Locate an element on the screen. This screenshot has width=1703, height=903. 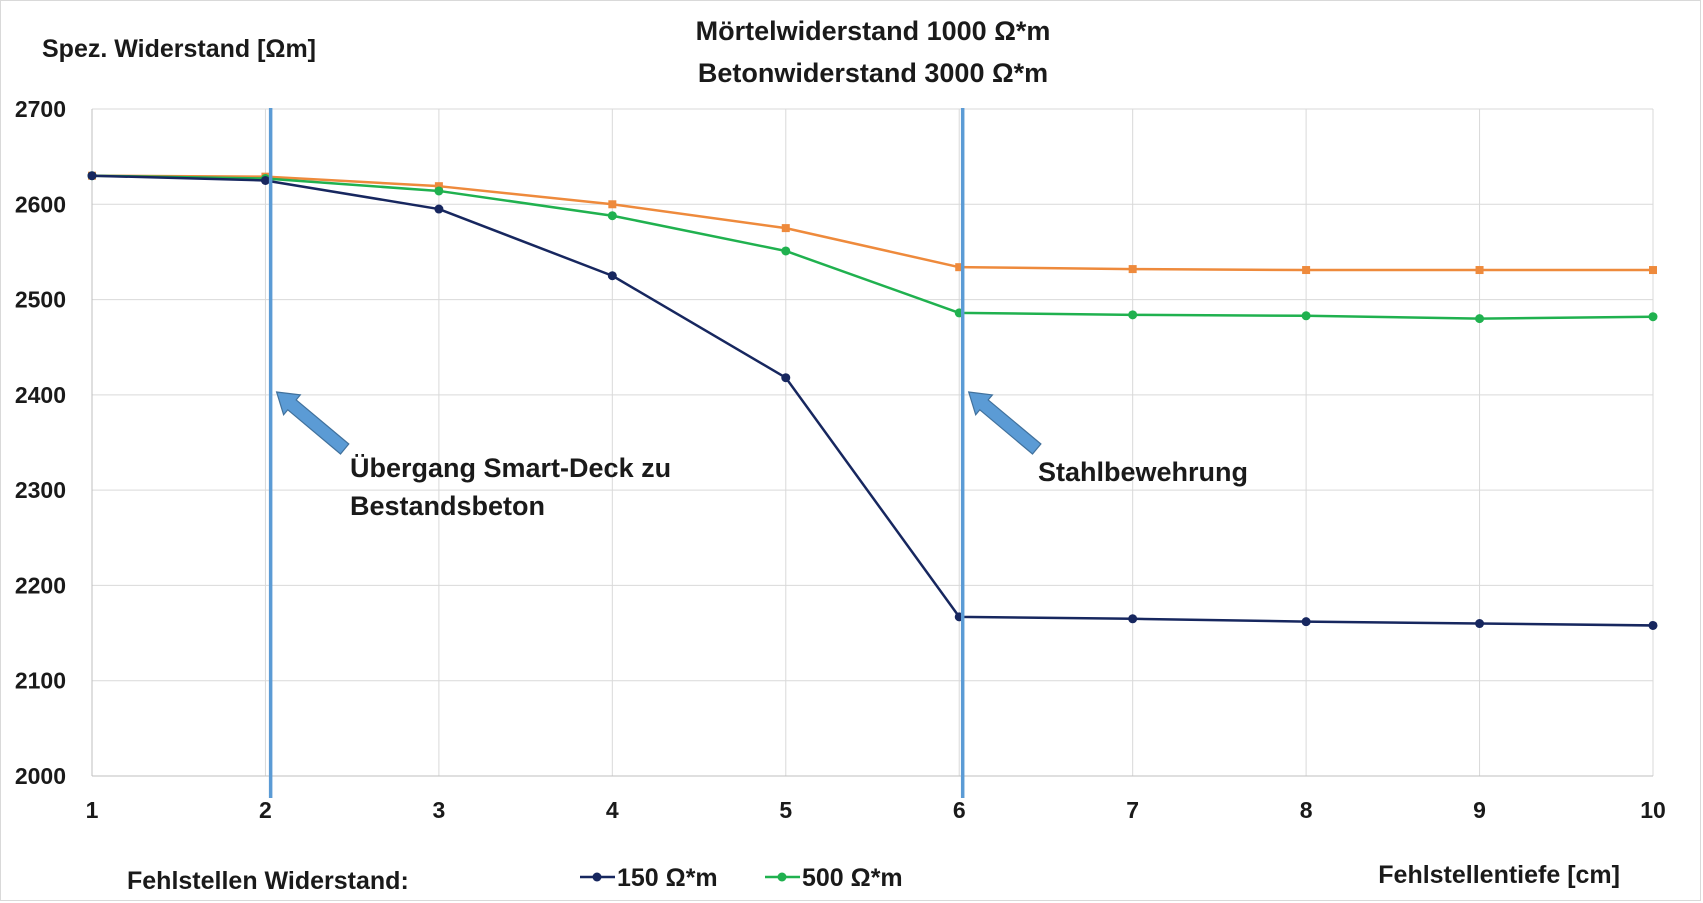
x-tick-label-3: 3 is located at coordinates (438, 810).